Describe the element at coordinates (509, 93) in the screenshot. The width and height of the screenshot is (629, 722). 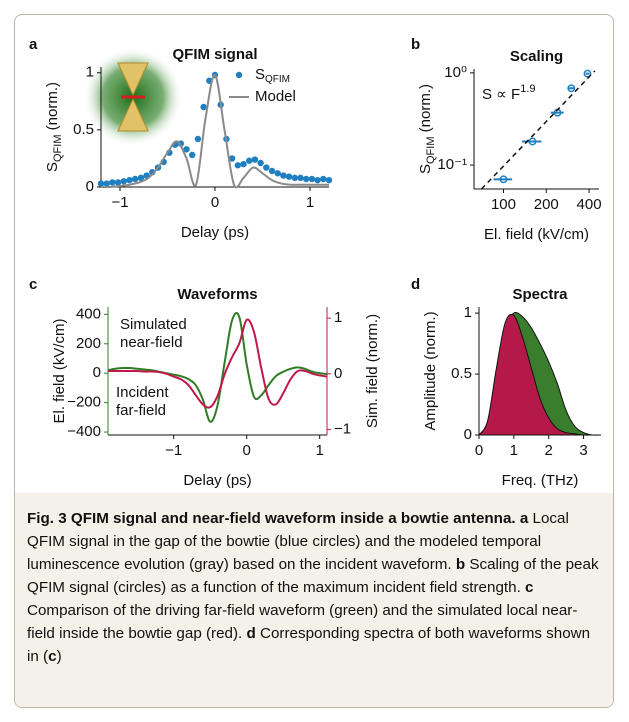
I see `label: S ∝ F1.9` at that location.